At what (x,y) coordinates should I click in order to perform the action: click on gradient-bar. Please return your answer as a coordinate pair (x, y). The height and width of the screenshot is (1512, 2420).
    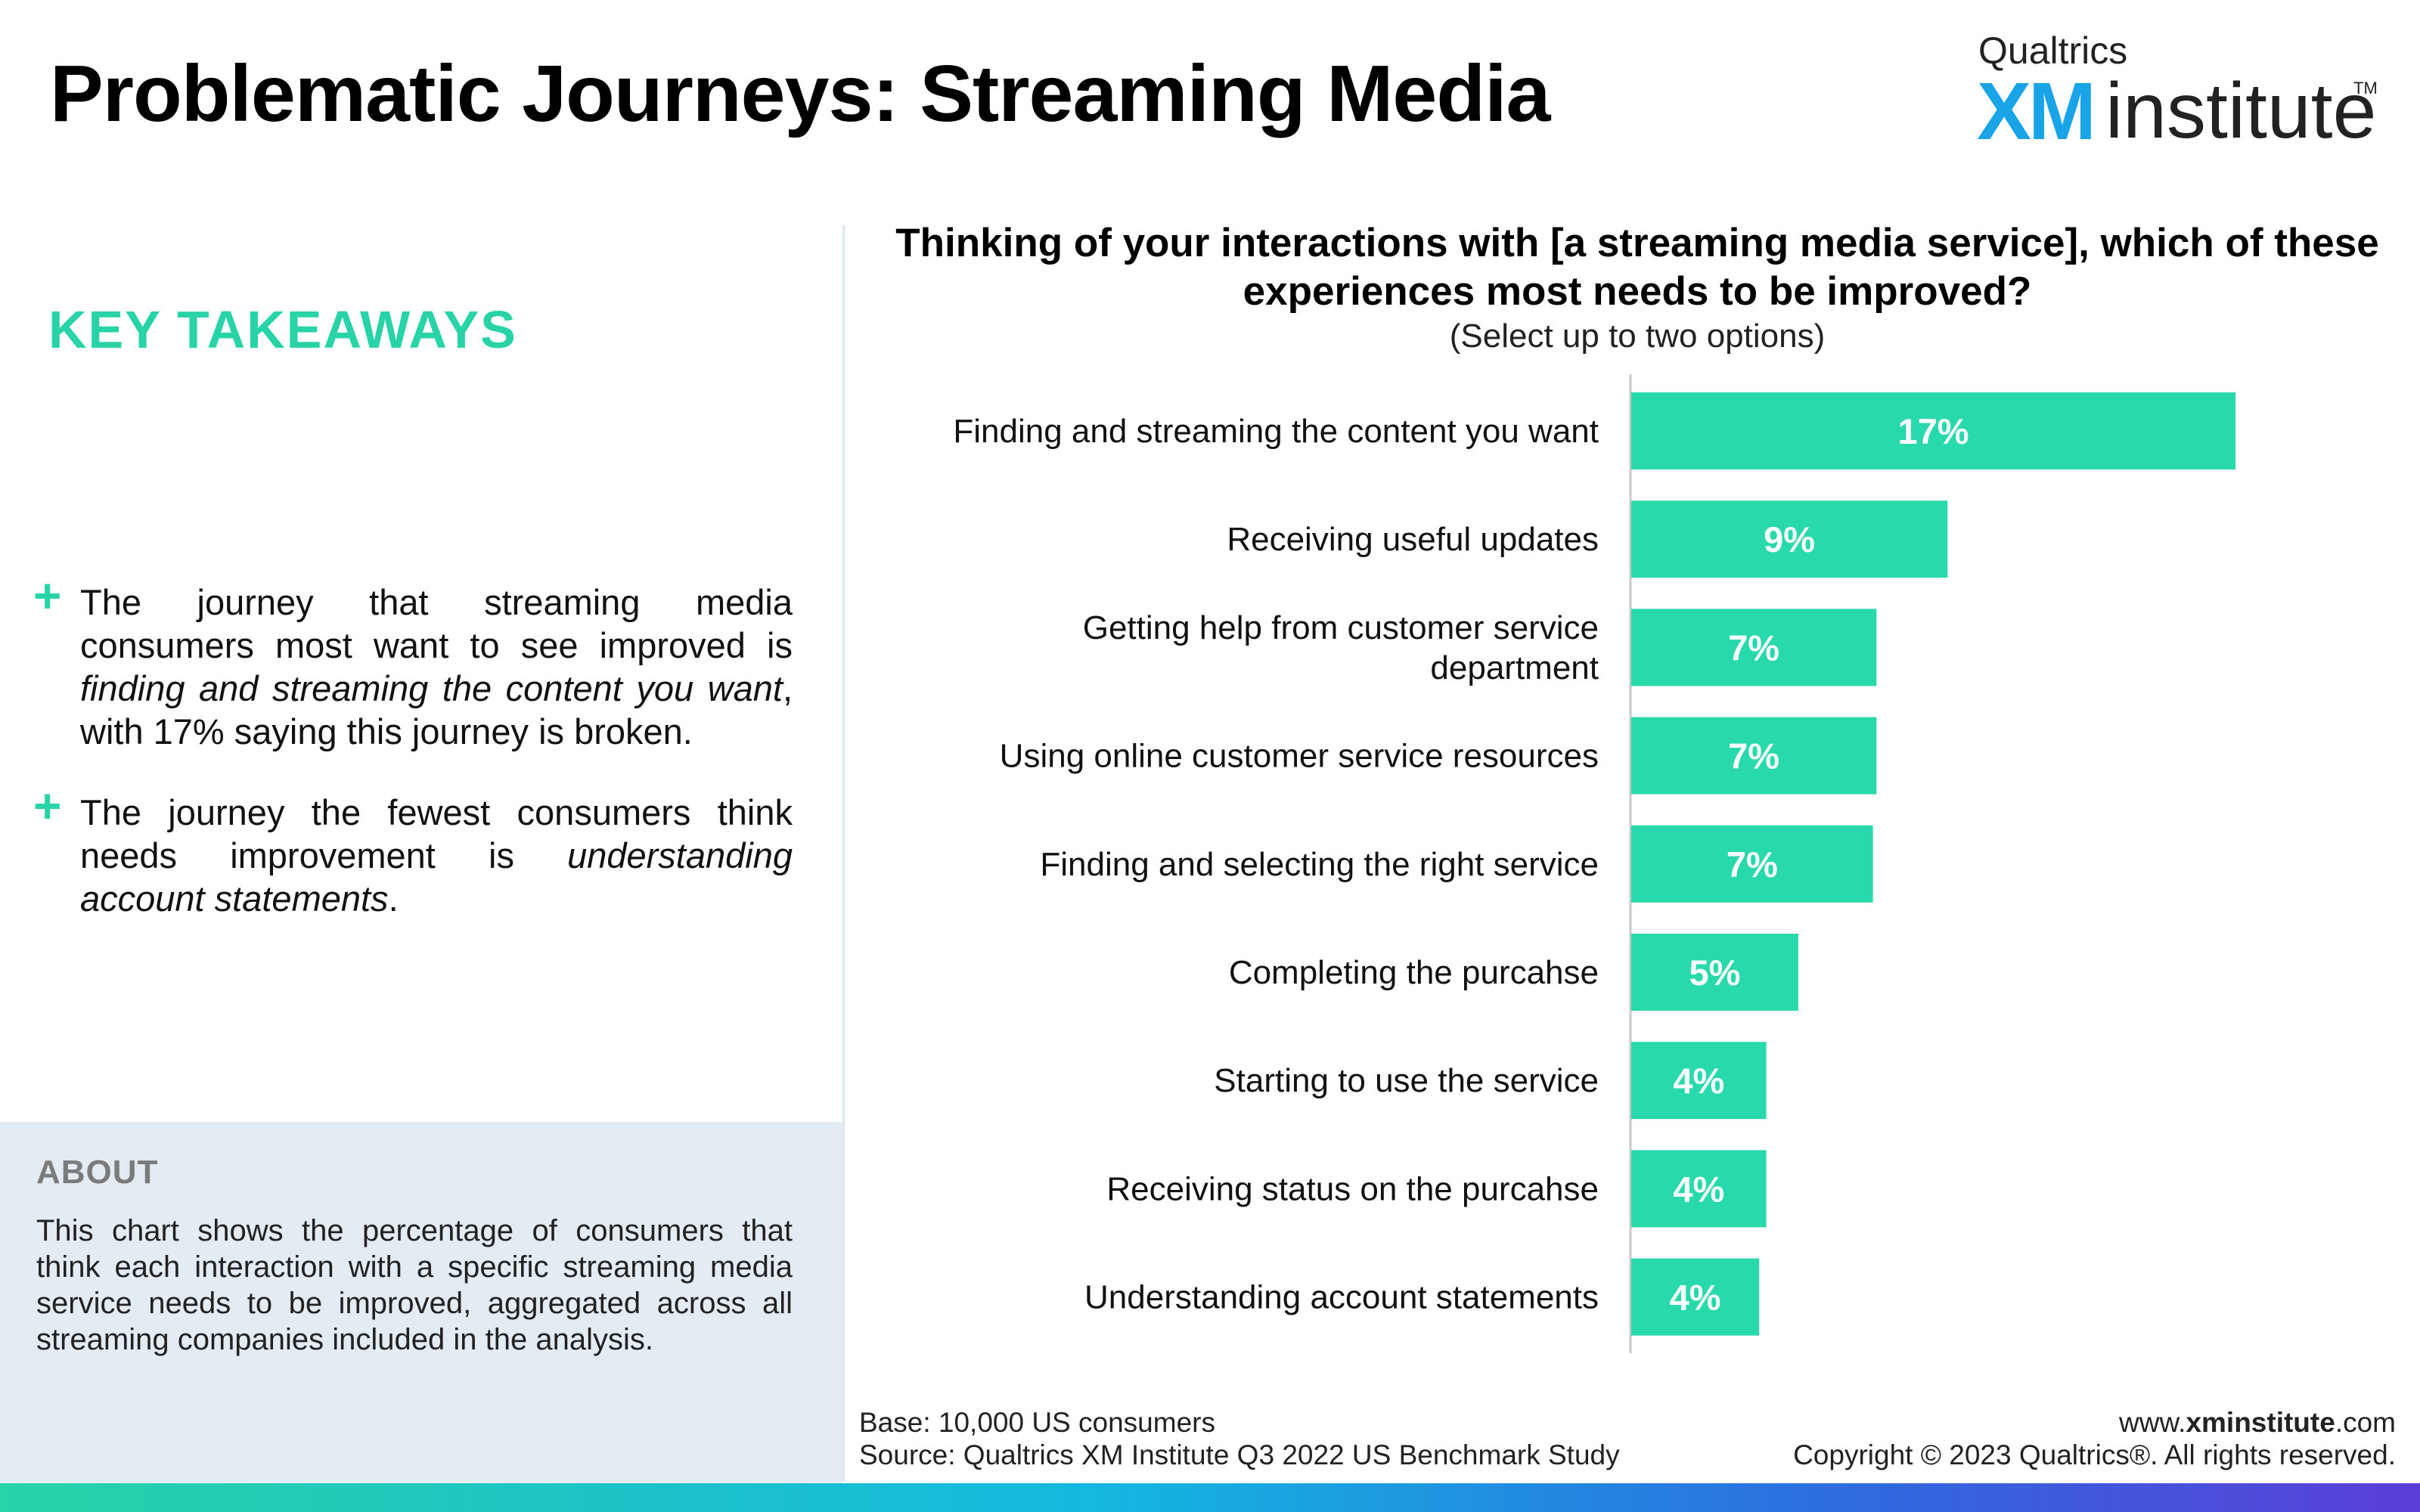
    Looking at the image, I should click on (1210, 1497).